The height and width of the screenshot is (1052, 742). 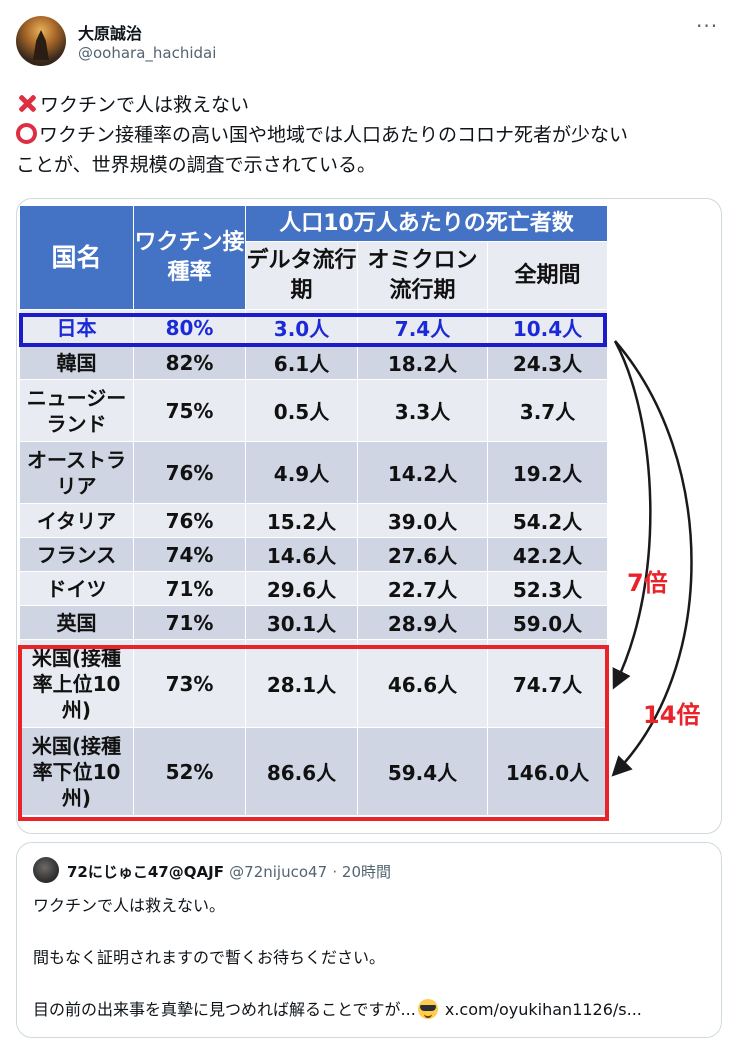 What do you see at coordinates (145, 872) in the screenshot?
I see `quote-author-name: 72にじゅこ47@QAJF` at bounding box center [145, 872].